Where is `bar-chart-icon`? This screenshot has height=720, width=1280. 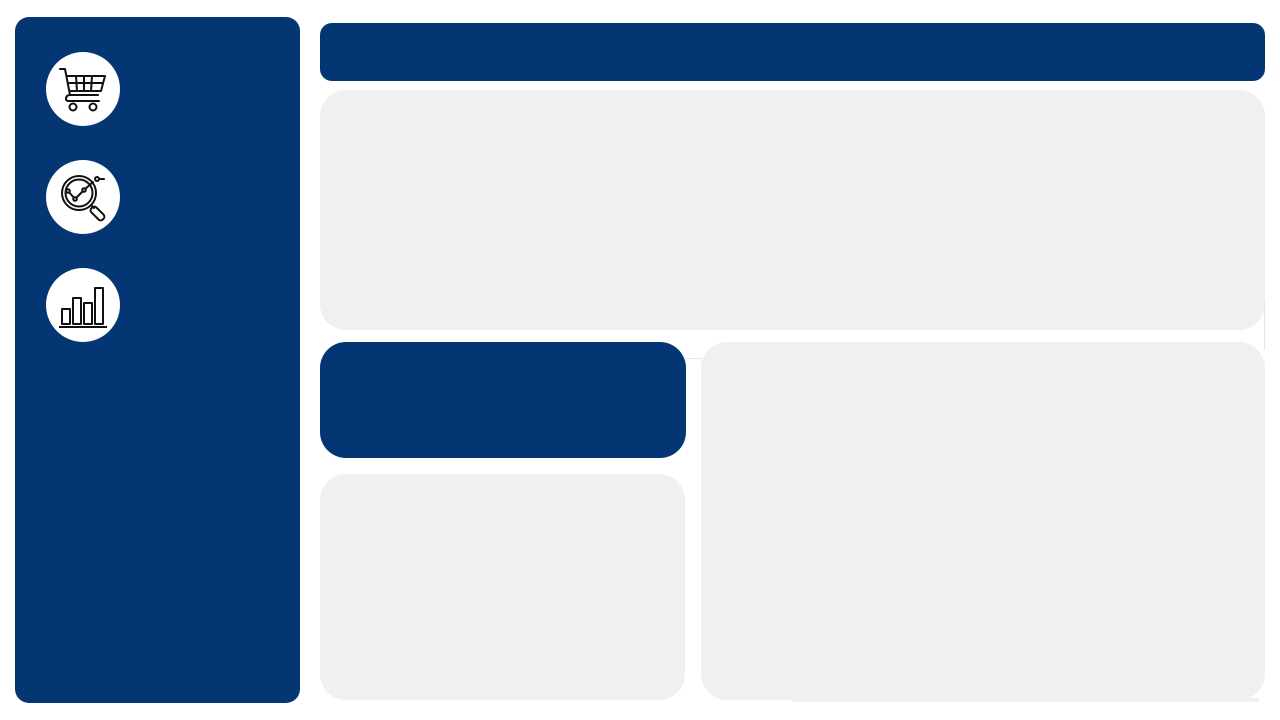
bar-chart-icon is located at coordinates (83, 307).